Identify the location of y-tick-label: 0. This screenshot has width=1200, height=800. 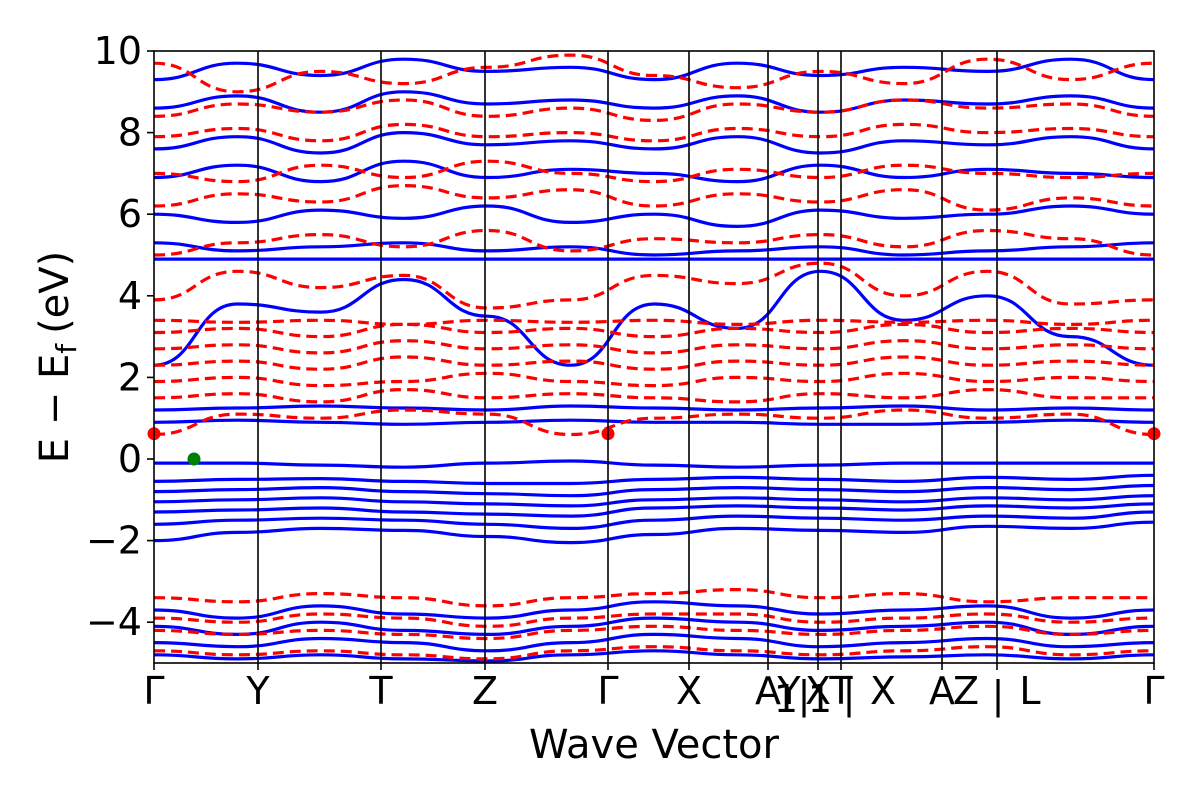
(130, 459).